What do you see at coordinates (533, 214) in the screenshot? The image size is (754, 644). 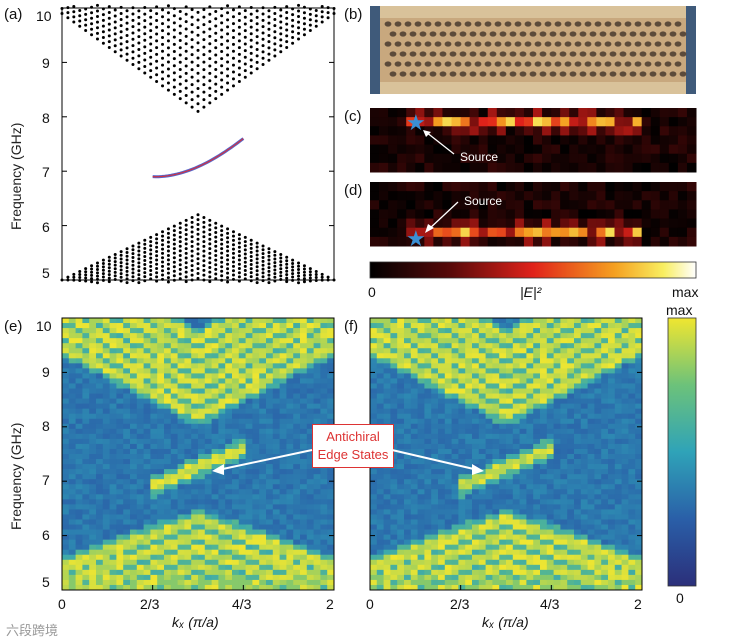 I see `field-map-d` at bounding box center [533, 214].